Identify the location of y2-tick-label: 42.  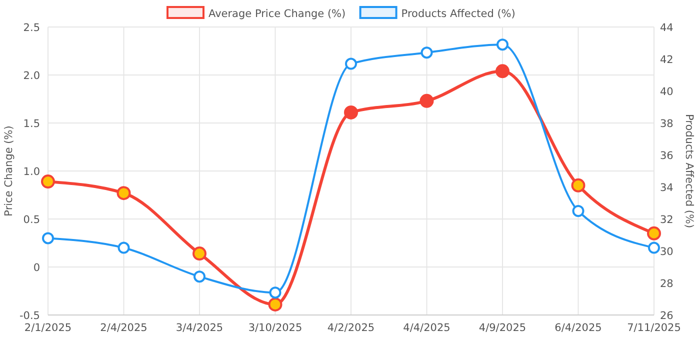
(667, 60).